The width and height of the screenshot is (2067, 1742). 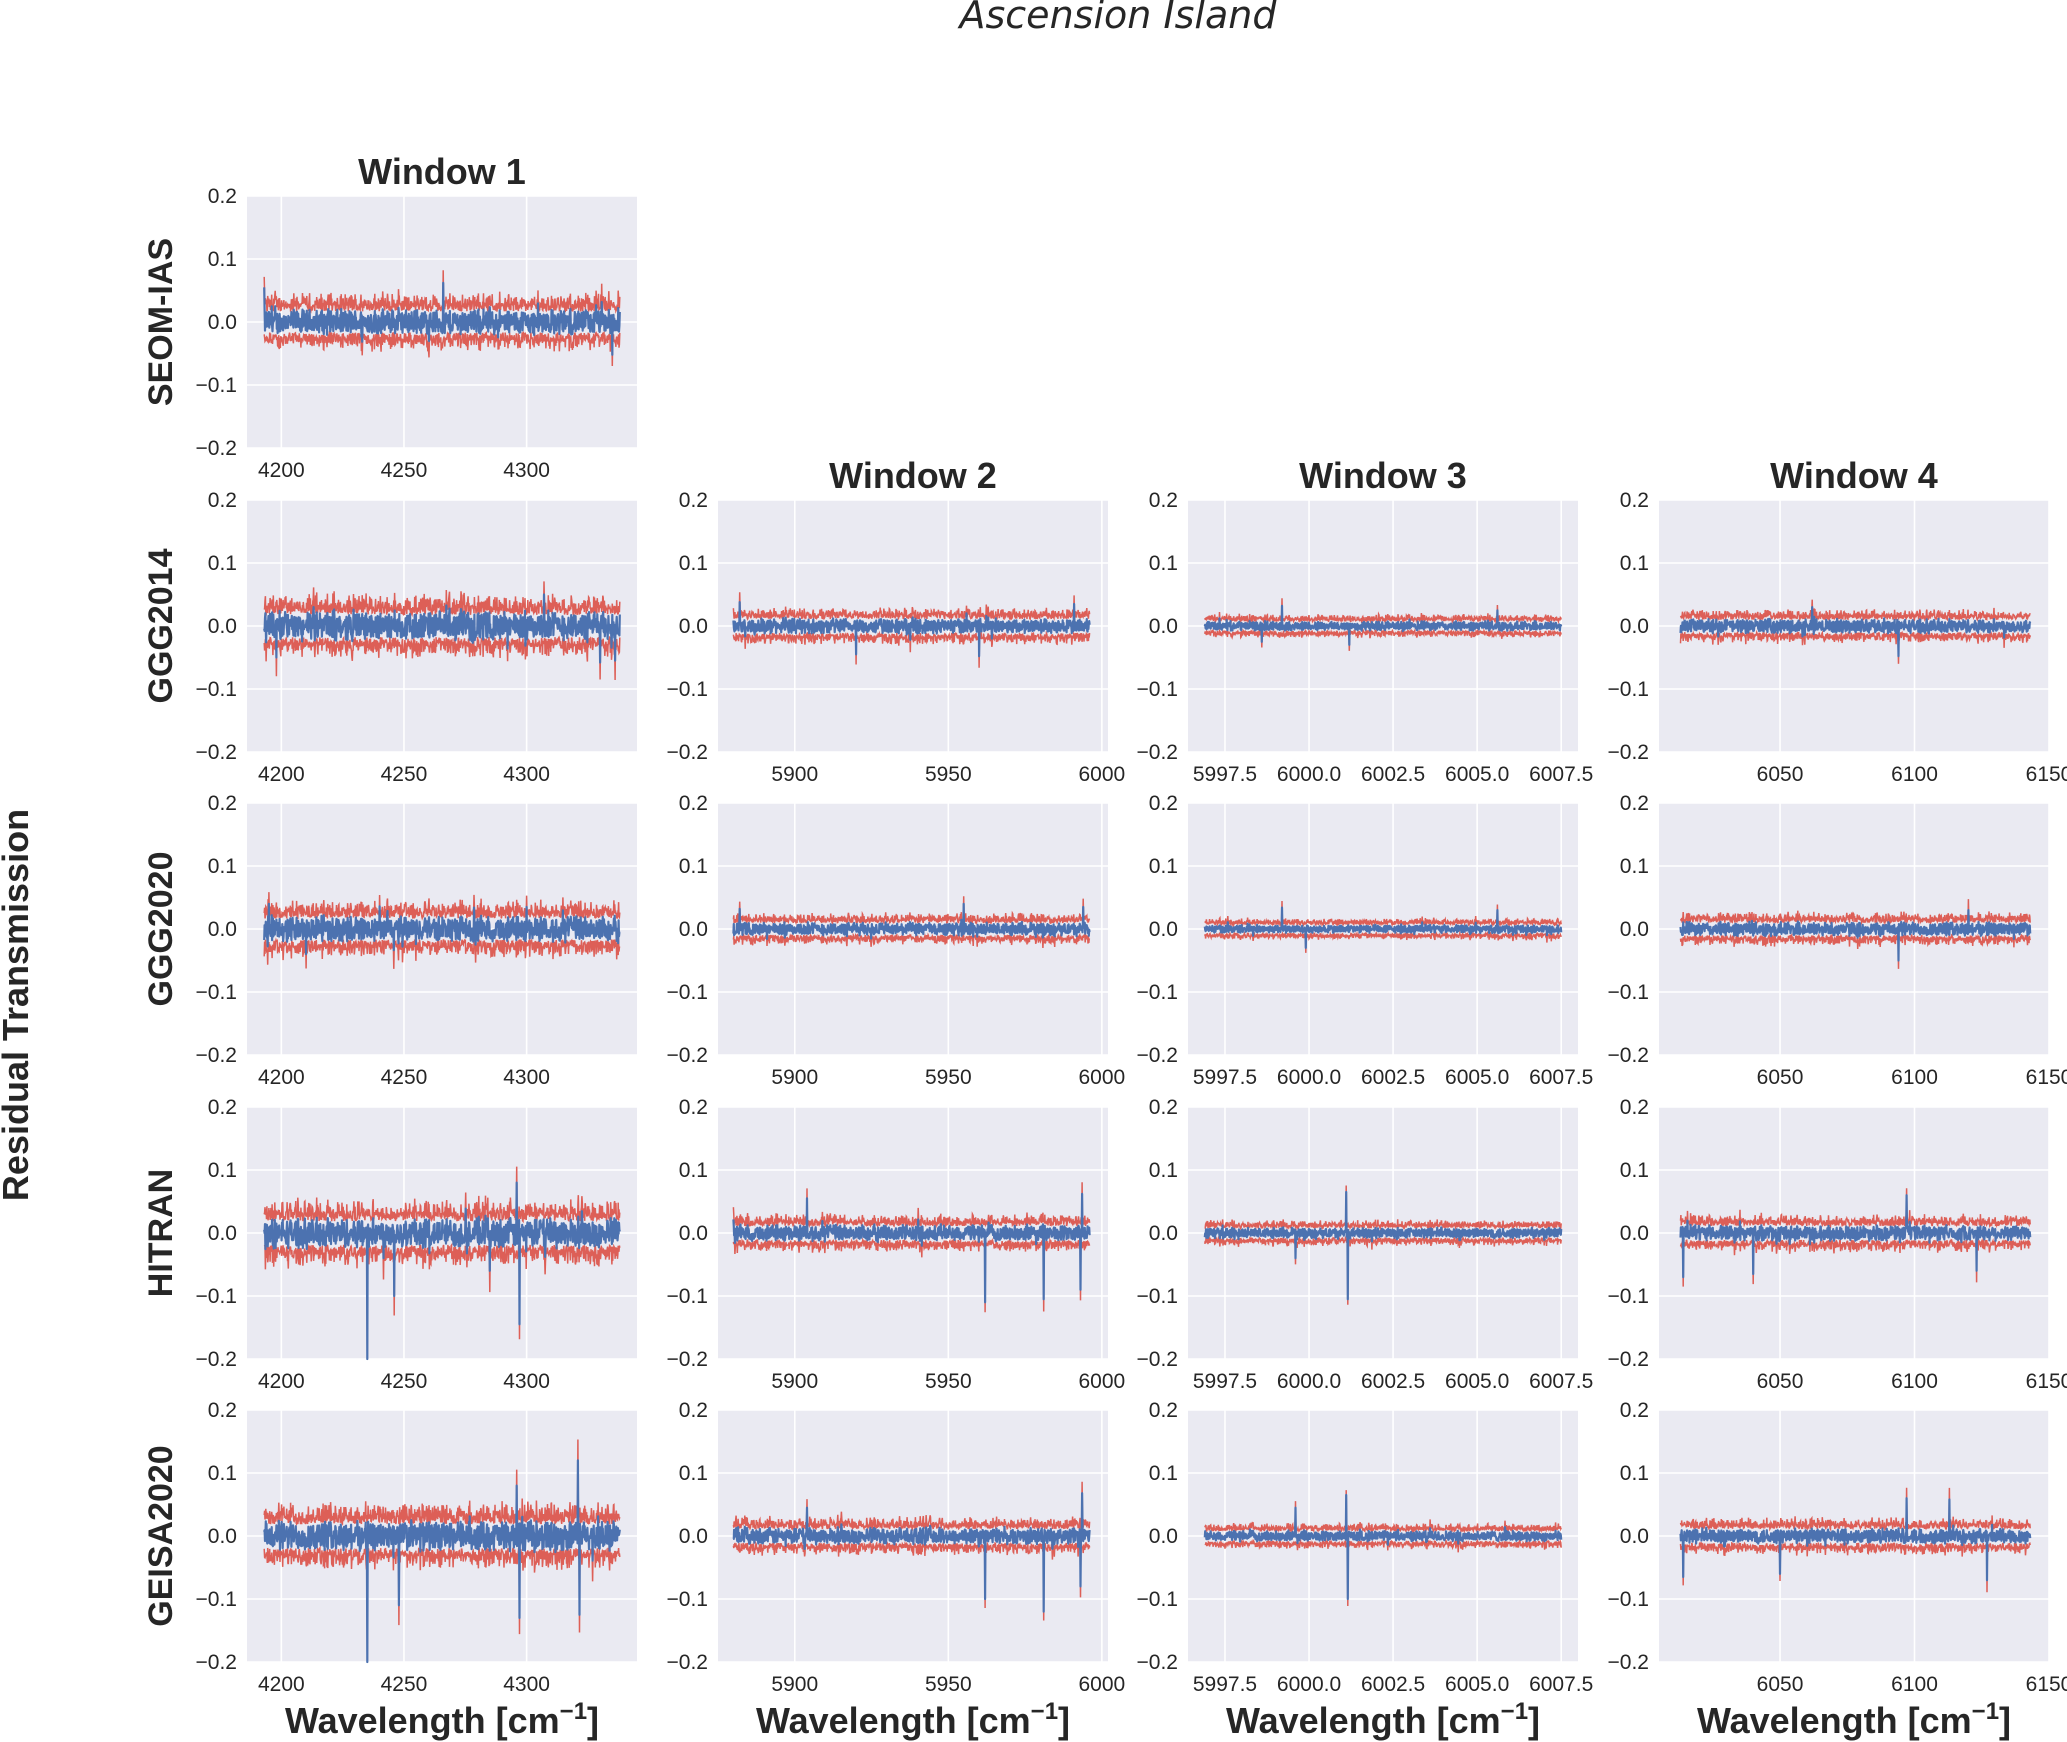 I want to click on panel-ggg2014-window-1: −0.2 −0.1 0.0 0.1 0.2 4200 4250 4300, so click(x=416, y=637).